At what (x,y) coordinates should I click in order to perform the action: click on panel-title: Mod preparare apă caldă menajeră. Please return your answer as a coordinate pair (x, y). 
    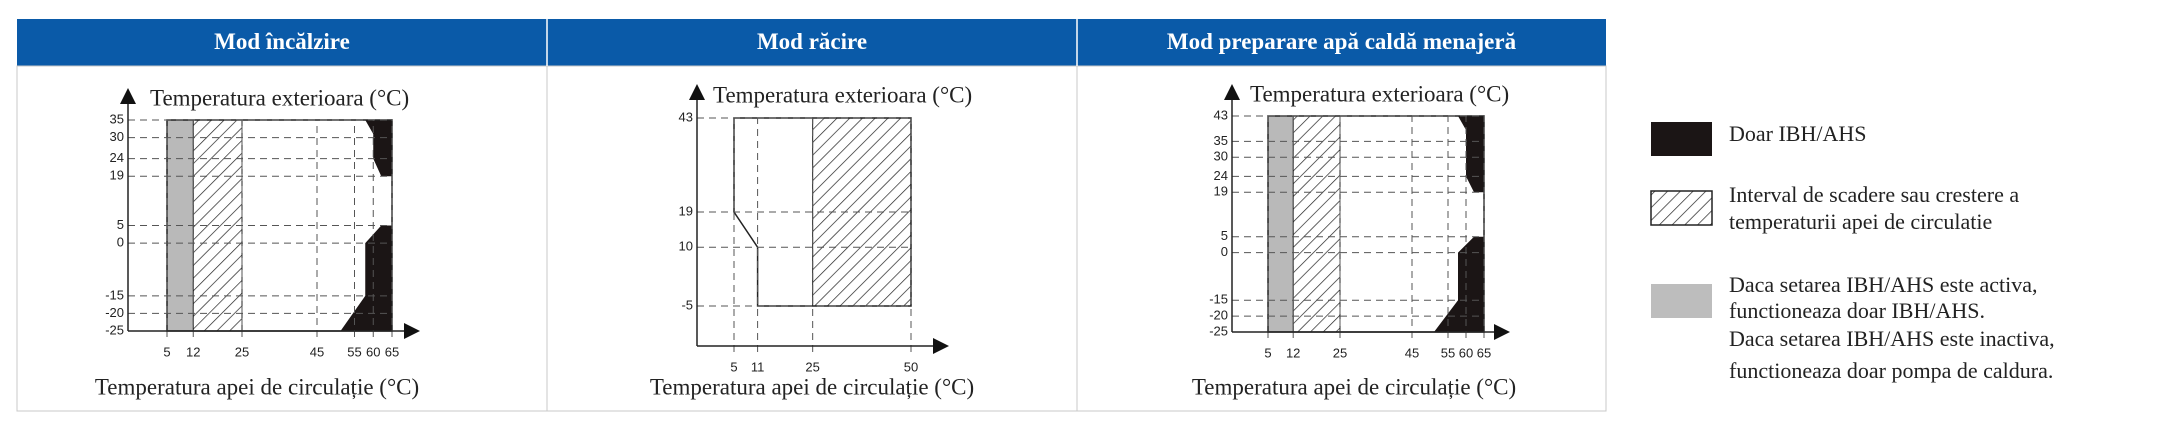
    Looking at the image, I should click on (1342, 41).